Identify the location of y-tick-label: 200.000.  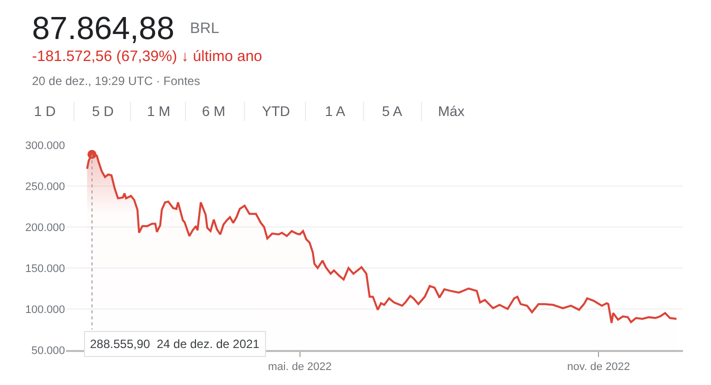
(45, 228).